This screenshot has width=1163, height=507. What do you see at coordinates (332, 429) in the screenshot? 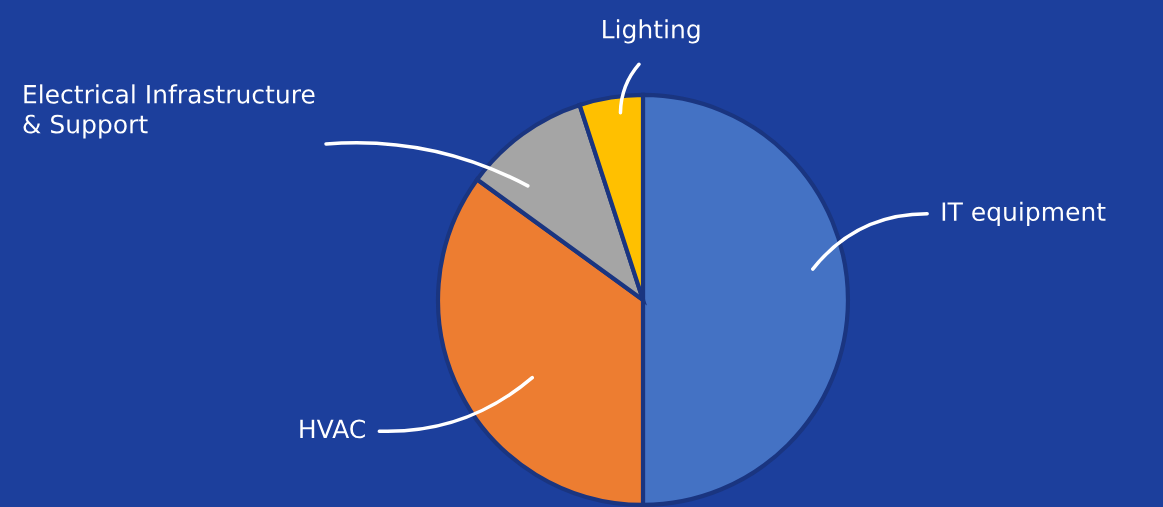
I see `slice-label: HVAC` at bounding box center [332, 429].